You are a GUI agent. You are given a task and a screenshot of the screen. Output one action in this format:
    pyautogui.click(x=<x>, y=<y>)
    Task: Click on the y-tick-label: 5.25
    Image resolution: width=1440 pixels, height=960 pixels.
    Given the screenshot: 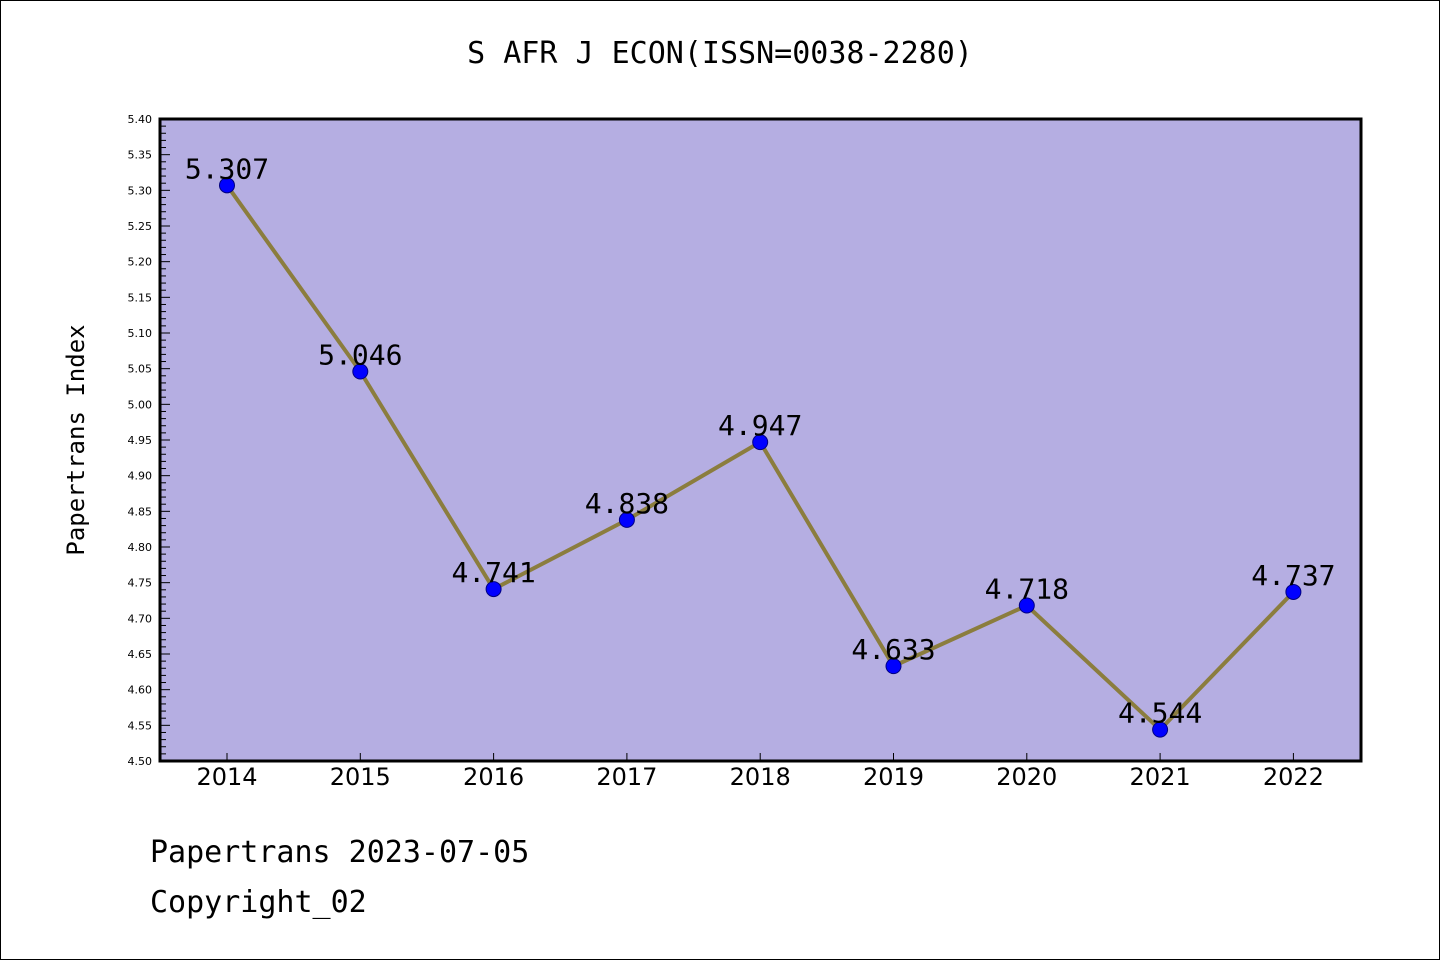 What is the action you would take?
    pyautogui.click(x=140, y=226)
    